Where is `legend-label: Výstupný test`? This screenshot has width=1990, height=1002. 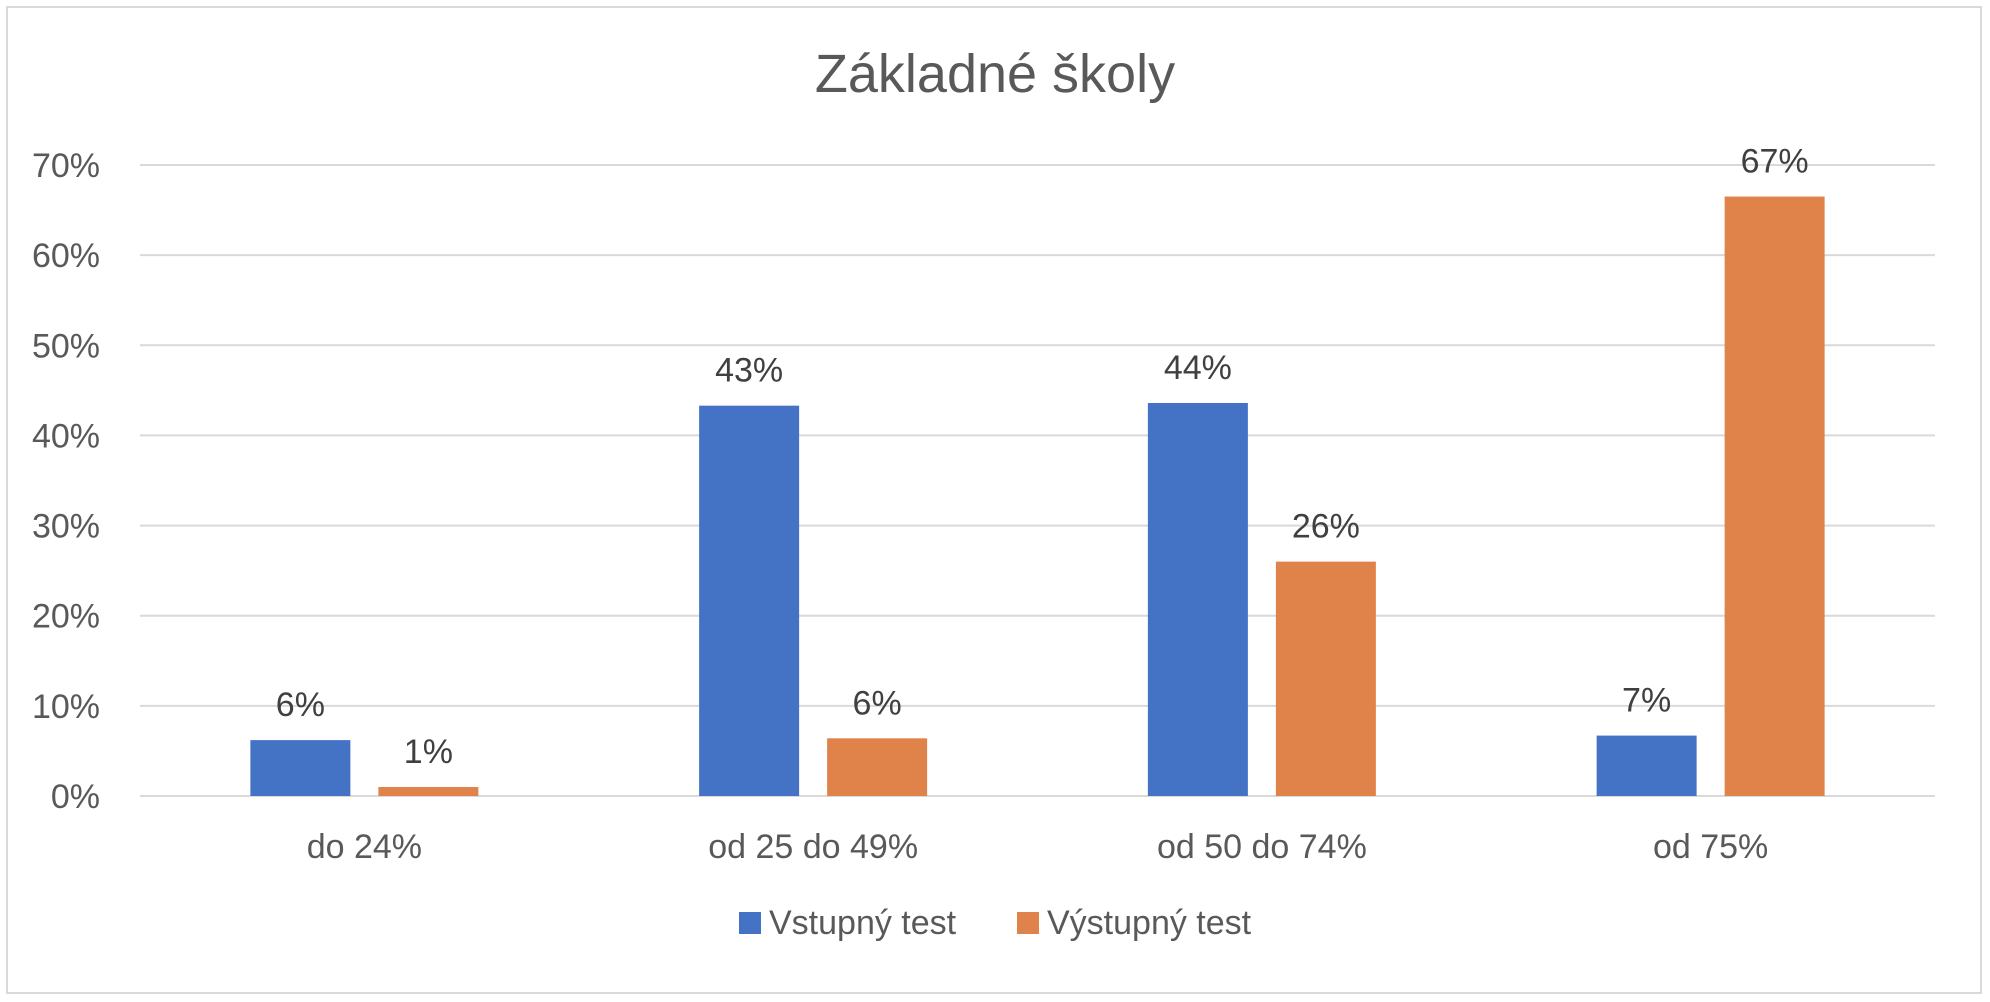
legend-label: Výstupný test is located at coordinates (1149, 923).